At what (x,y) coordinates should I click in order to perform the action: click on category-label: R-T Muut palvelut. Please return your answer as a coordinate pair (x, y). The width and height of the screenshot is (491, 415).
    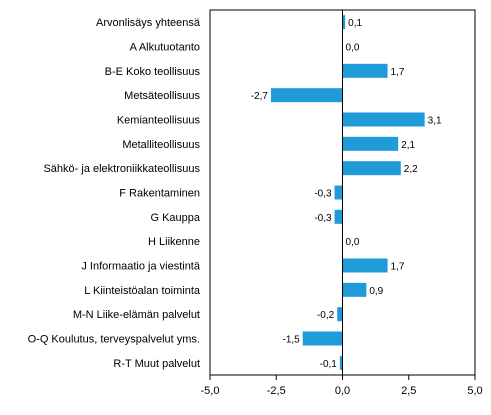
    Looking at the image, I should click on (156, 364).